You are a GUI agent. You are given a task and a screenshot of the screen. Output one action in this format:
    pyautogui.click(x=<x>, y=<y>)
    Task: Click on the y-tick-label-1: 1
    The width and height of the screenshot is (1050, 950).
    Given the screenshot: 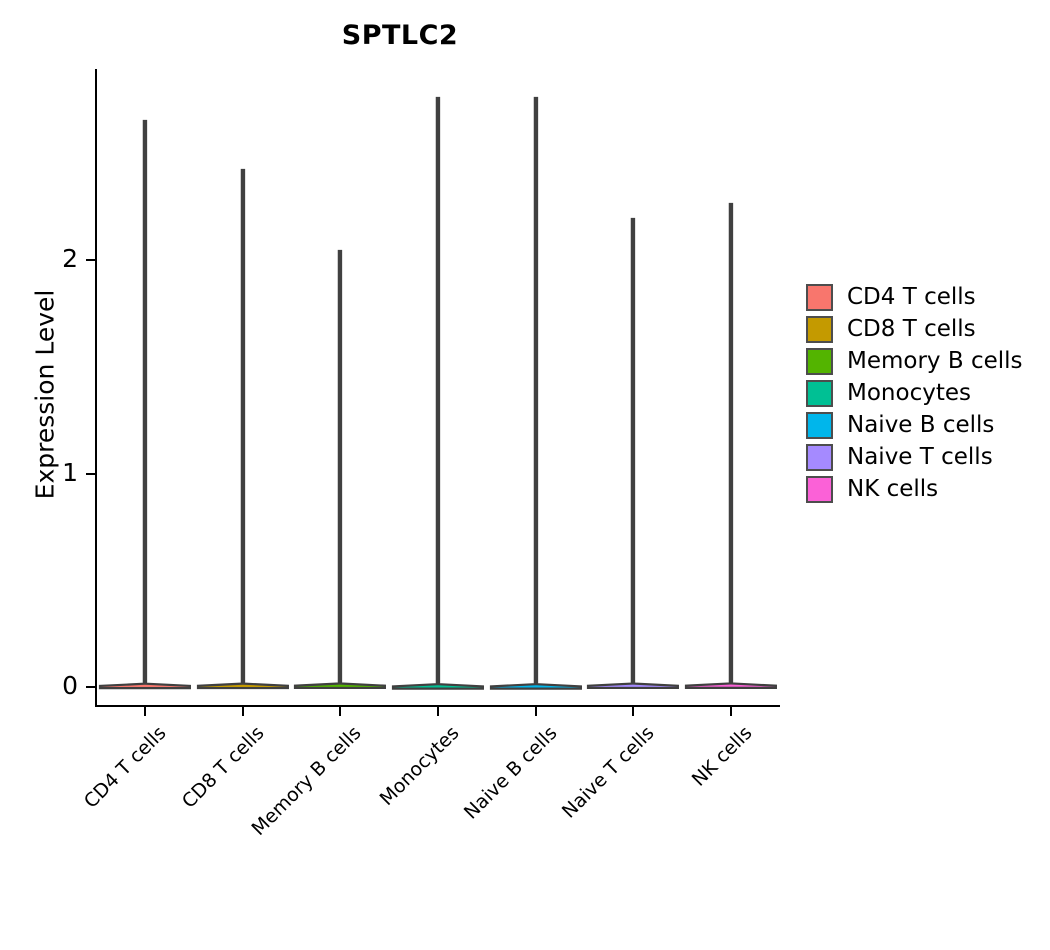 What is the action you would take?
    pyautogui.click(x=70, y=472)
    